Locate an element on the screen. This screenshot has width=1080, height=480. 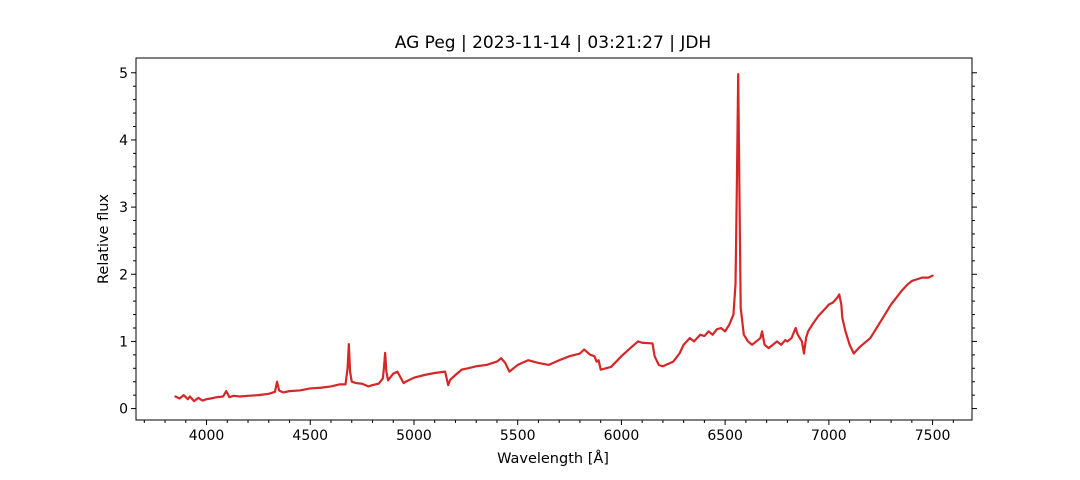
x-tick-label: 6500 is located at coordinates (725, 436).